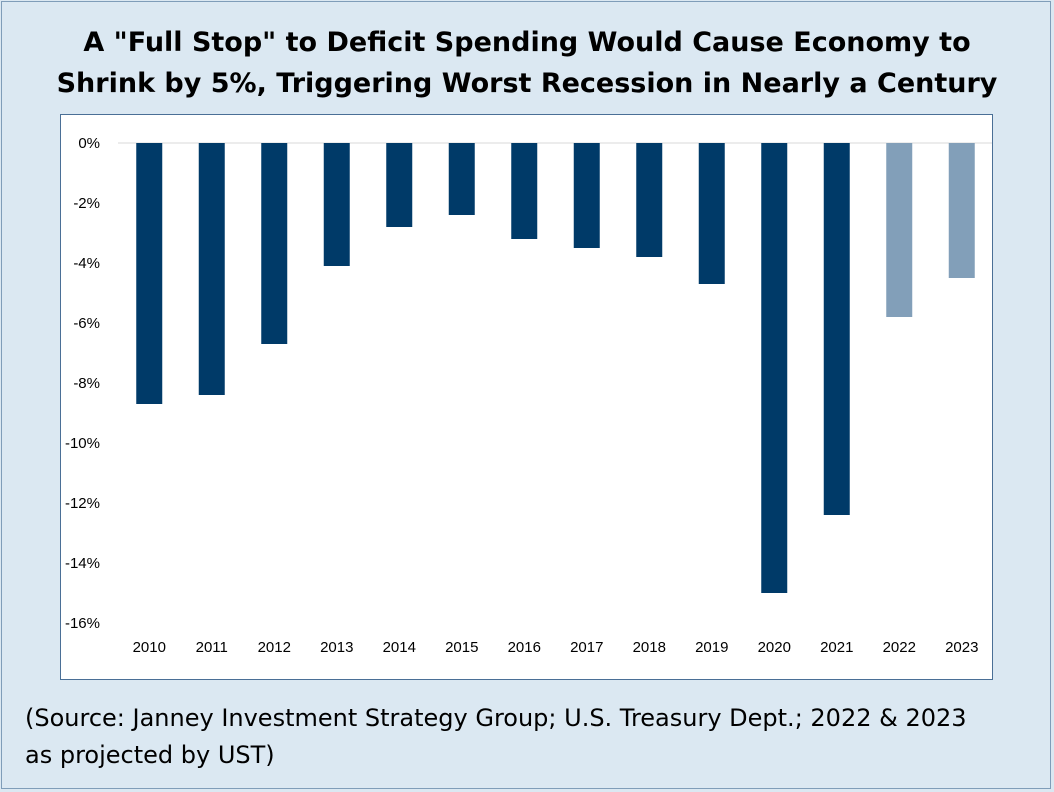 This screenshot has height=792, width=1054. What do you see at coordinates (86, 203) in the screenshot?
I see `y-tick-label: -2%` at bounding box center [86, 203].